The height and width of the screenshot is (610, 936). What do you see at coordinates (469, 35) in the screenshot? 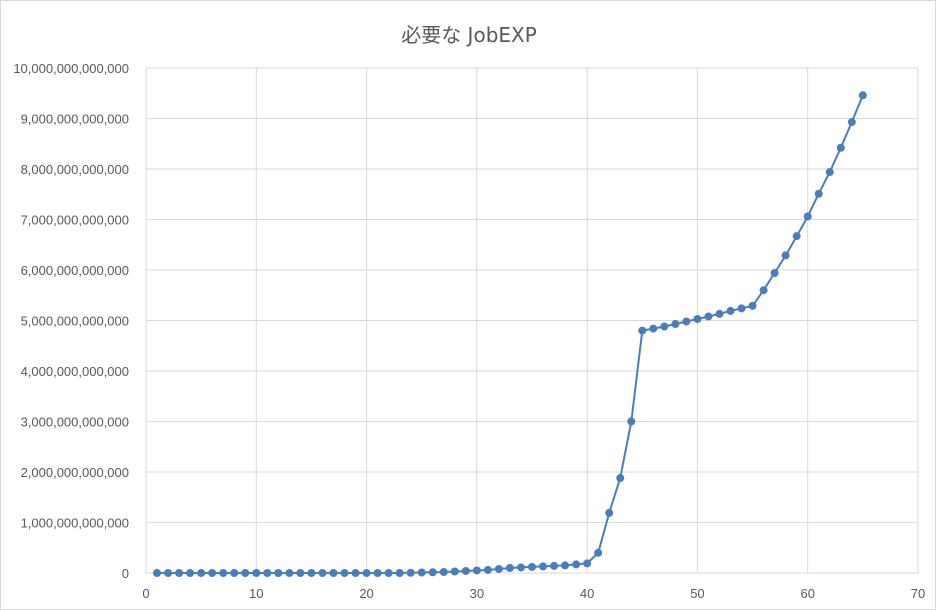
I see `chart-title: 必要な JobEXP` at bounding box center [469, 35].